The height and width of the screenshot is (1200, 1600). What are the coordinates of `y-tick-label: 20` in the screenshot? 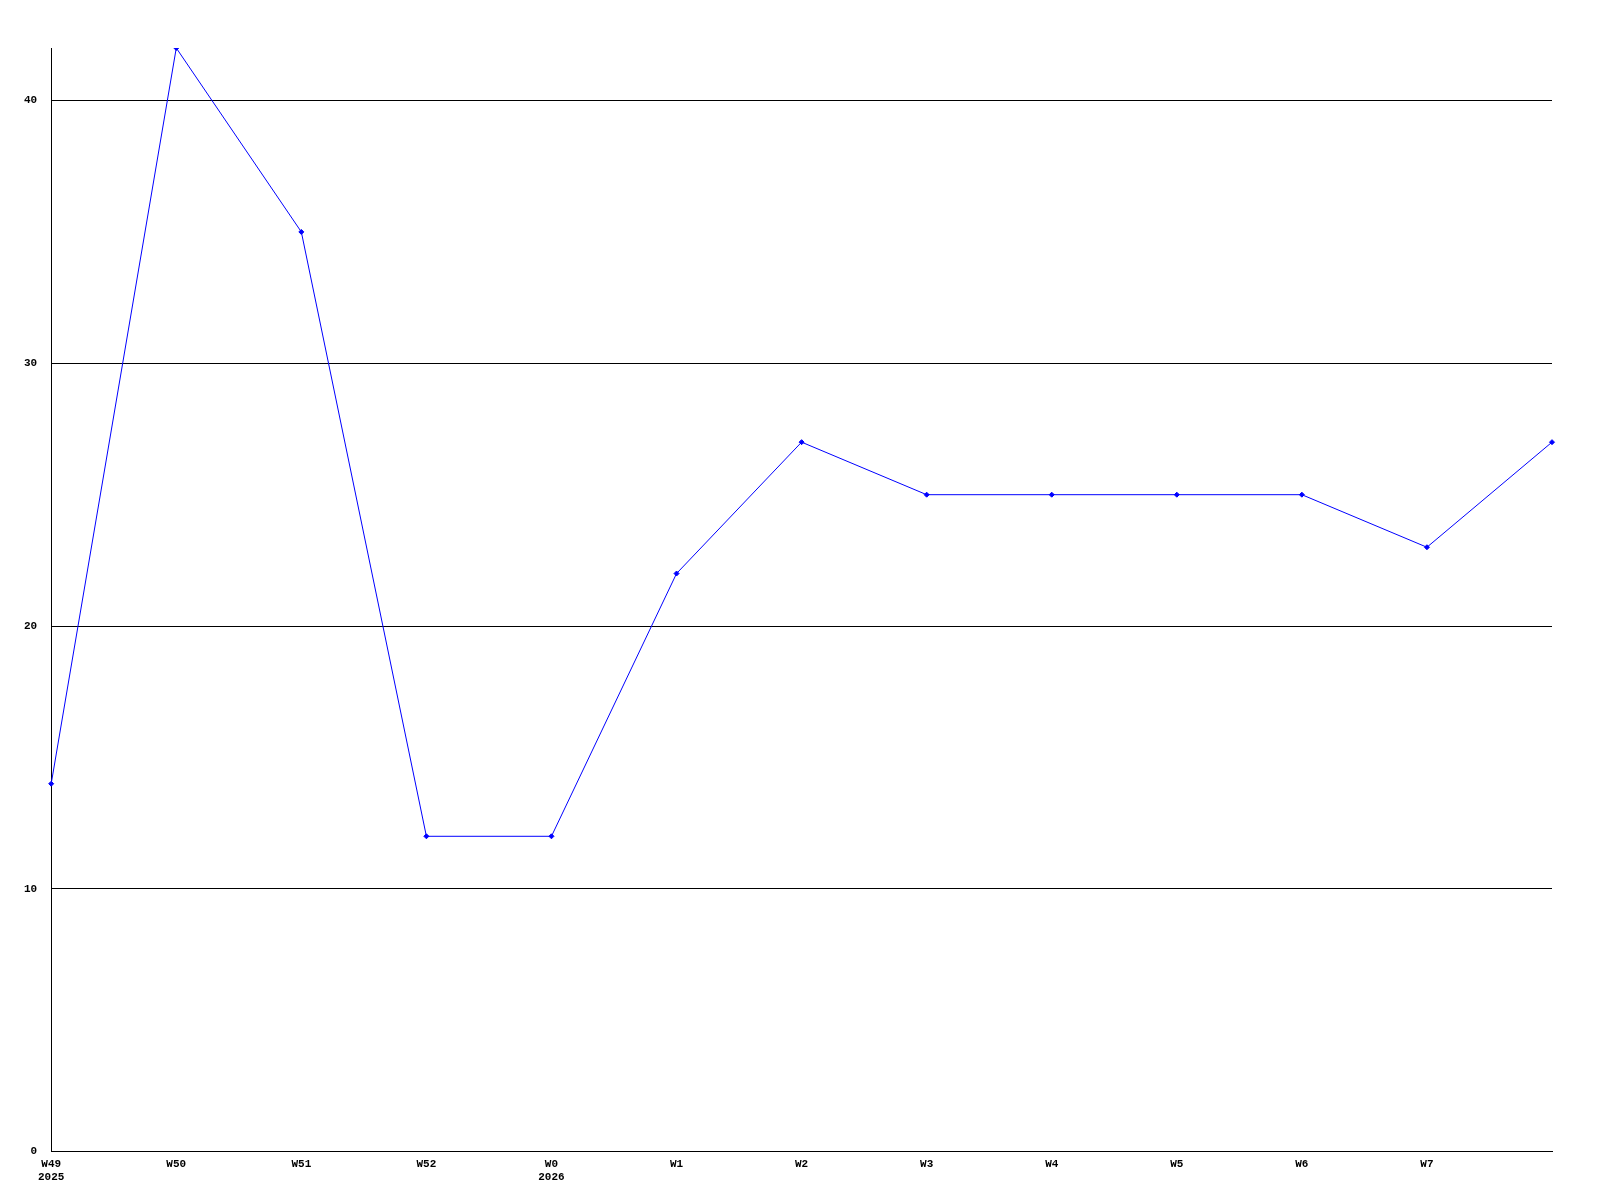 It's located at (31, 625).